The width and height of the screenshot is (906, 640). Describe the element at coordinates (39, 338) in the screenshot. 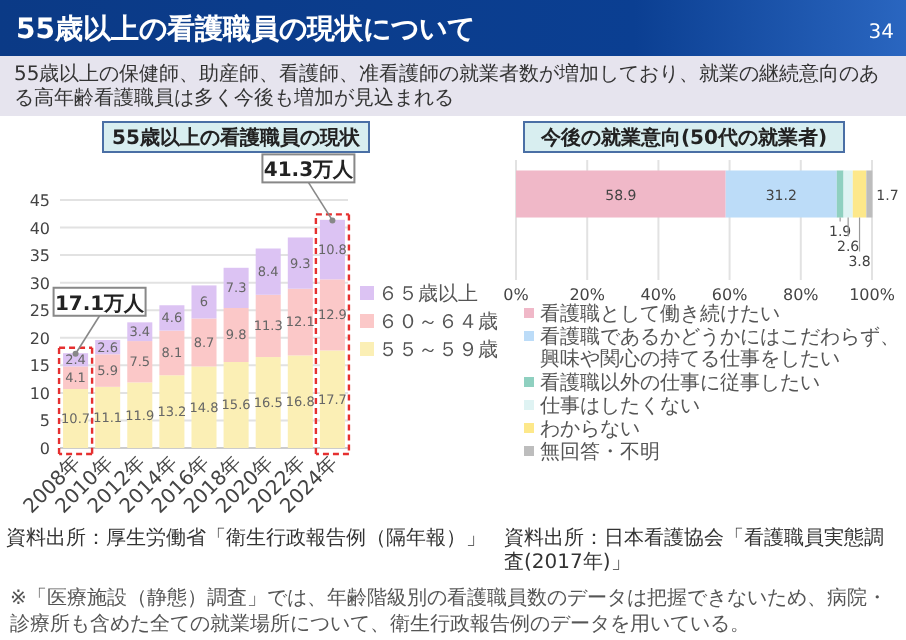

I see `y-tick-label: 20` at that location.